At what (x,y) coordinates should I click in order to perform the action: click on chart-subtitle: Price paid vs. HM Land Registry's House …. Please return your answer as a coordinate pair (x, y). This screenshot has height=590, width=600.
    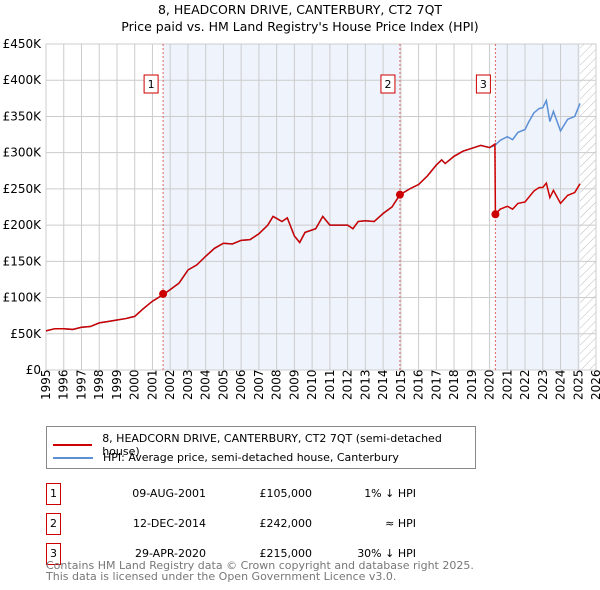
    Looking at the image, I should click on (300, 26).